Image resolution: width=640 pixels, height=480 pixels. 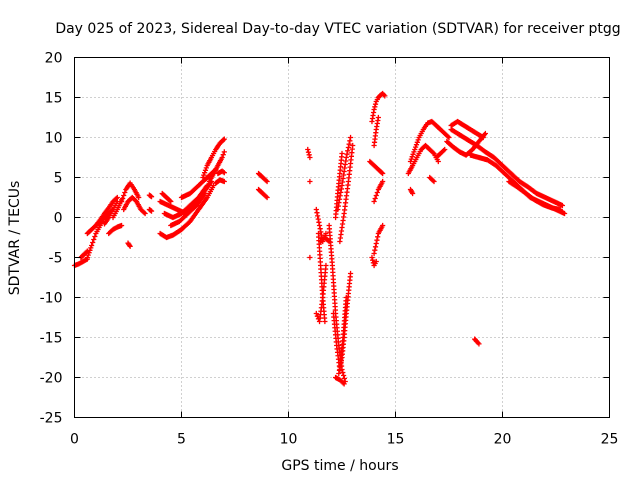 What do you see at coordinates (396, 440) in the screenshot?
I see `x-tick-label: 15` at bounding box center [396, 440].